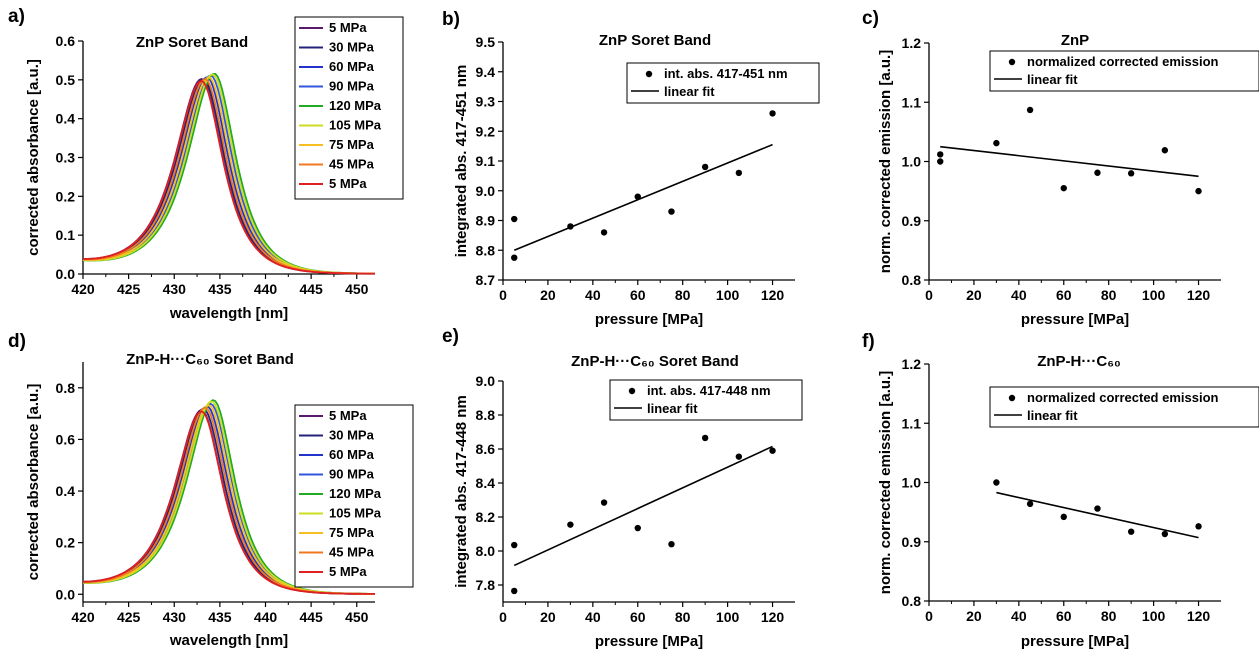 The height and width of the screenshot is (651, 1259). Describe the element at coordinates (66, 41) in the screenshot. I see `y-tick-label: 0.6` at that location.